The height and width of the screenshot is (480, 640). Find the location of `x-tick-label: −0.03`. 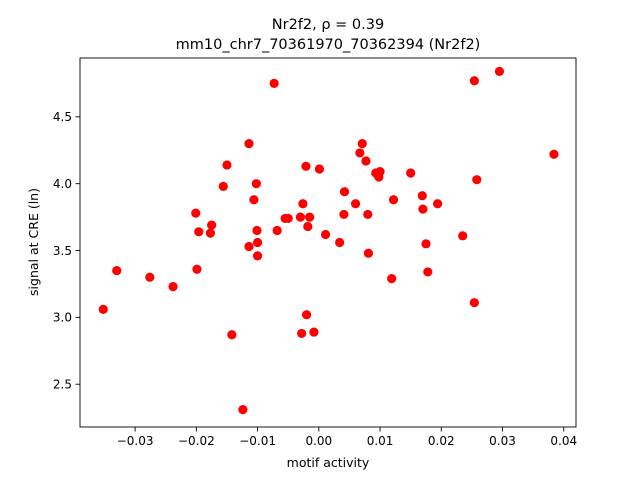

x-tick-label: −0.03 is located at coordinates (135, 441).